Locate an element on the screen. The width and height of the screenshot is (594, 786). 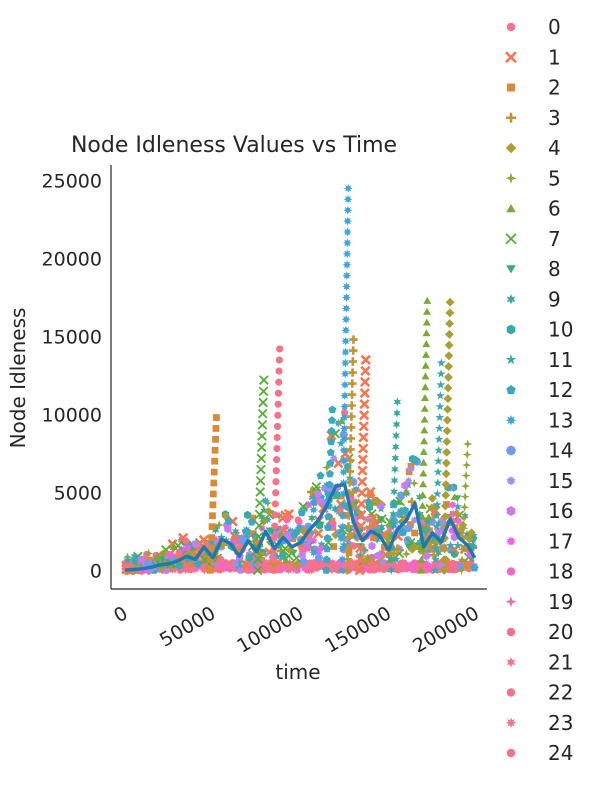
legend-label: 20 is located at coordinates (560, 632).